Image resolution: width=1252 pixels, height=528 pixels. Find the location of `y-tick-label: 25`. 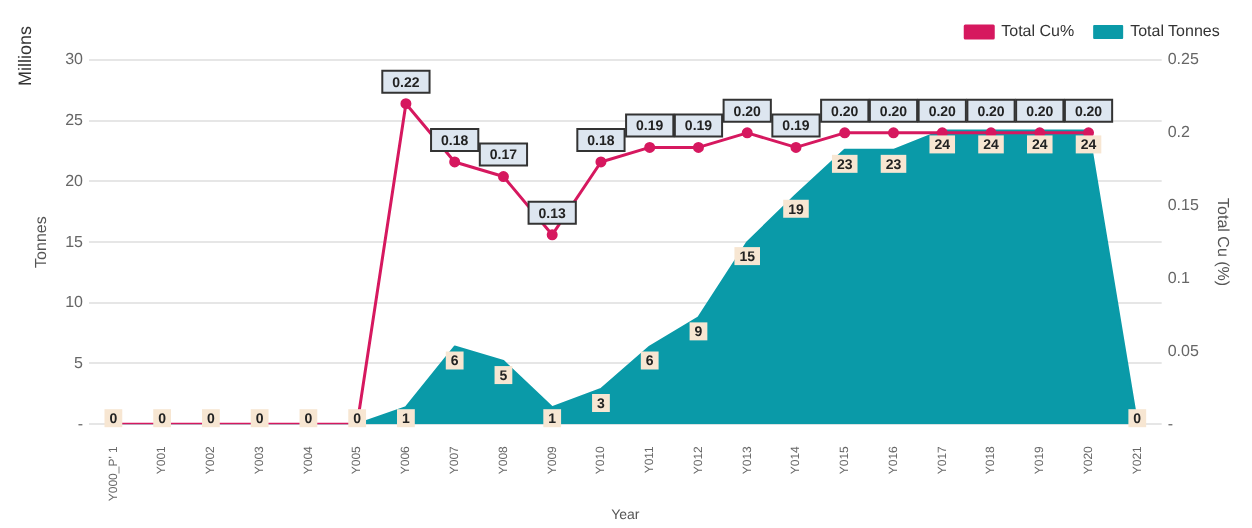

y-tick-label: 25 is located at coordinates (75, 120).